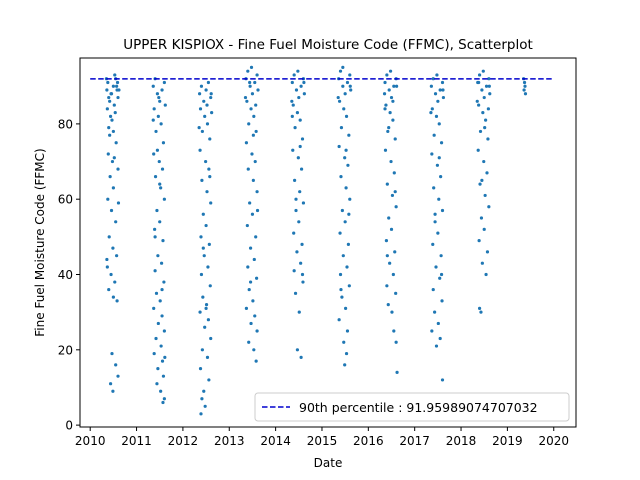 This screenshot has width=640, height=480. What do you see at coordinates (40, 242) in the screenshot?
I see `y-axis-label: Fine Fuel Moisture Code (FFMC)` at bounding box center [40, 242].